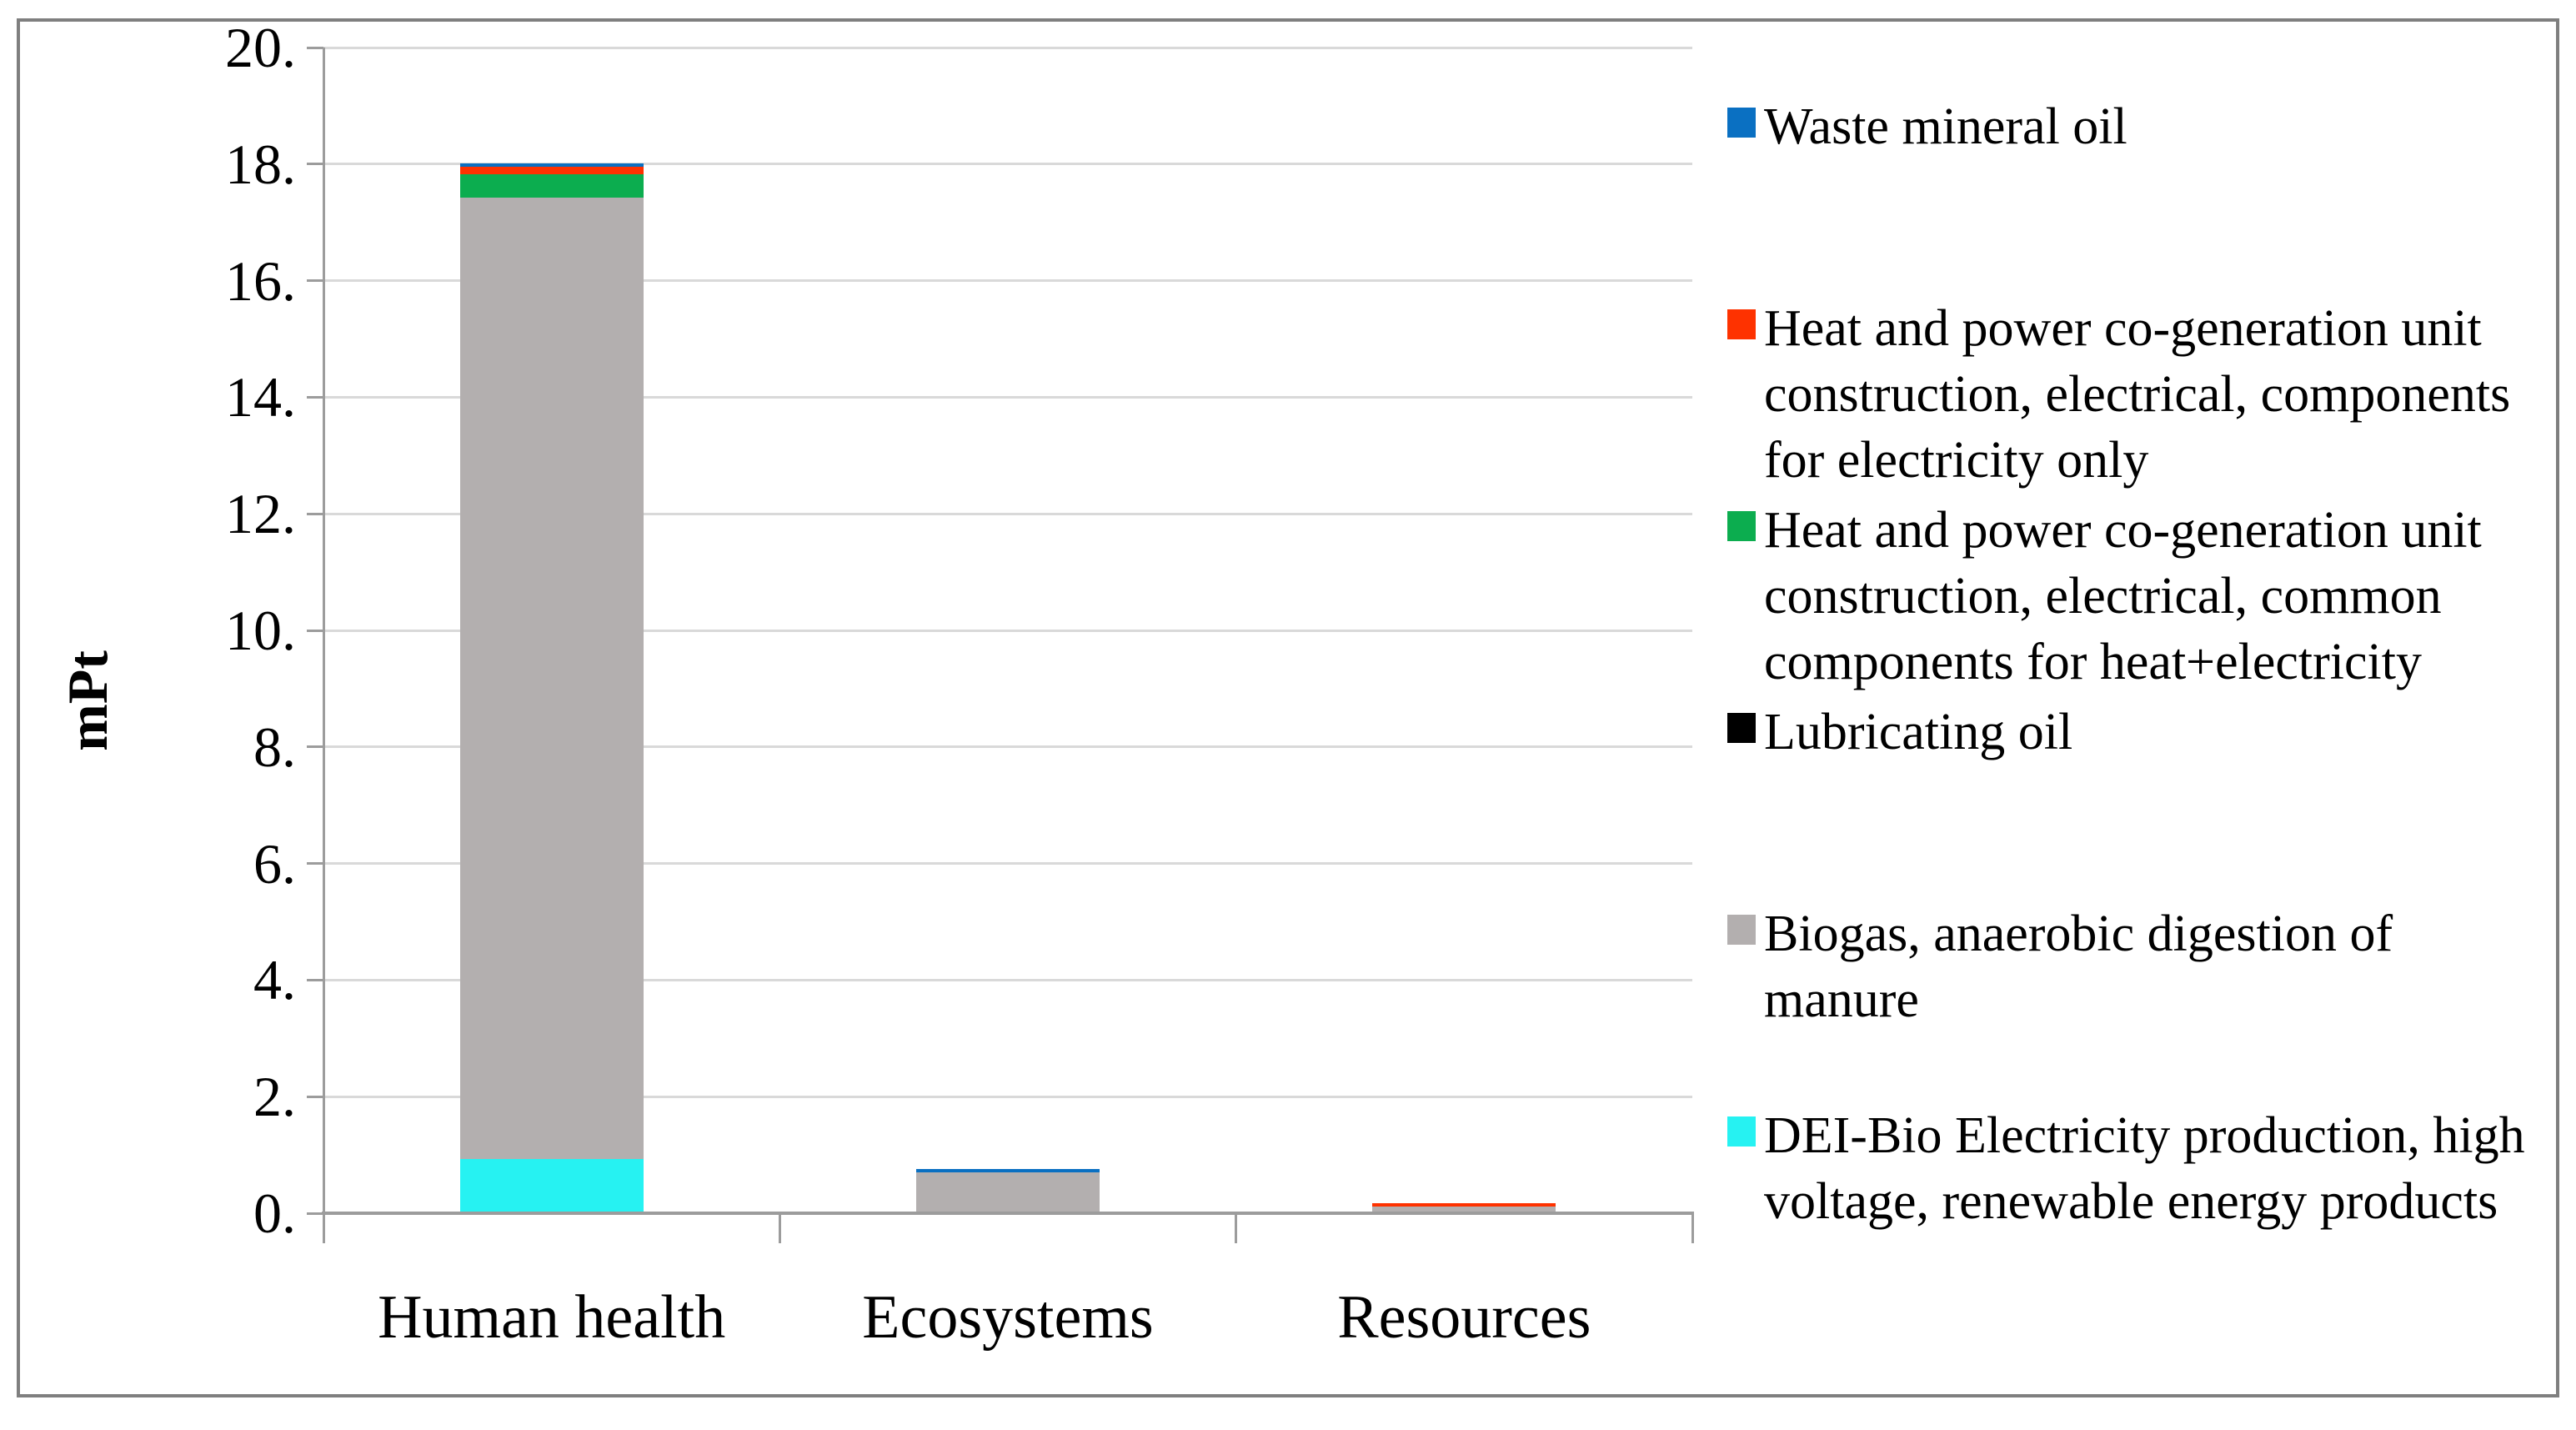 This screenshot has width=2576, height=1430. What do you see at coordinates (87, 701) in the screenshot?
I see `y-axis-title: mPt` at bounding box center [87, 701].